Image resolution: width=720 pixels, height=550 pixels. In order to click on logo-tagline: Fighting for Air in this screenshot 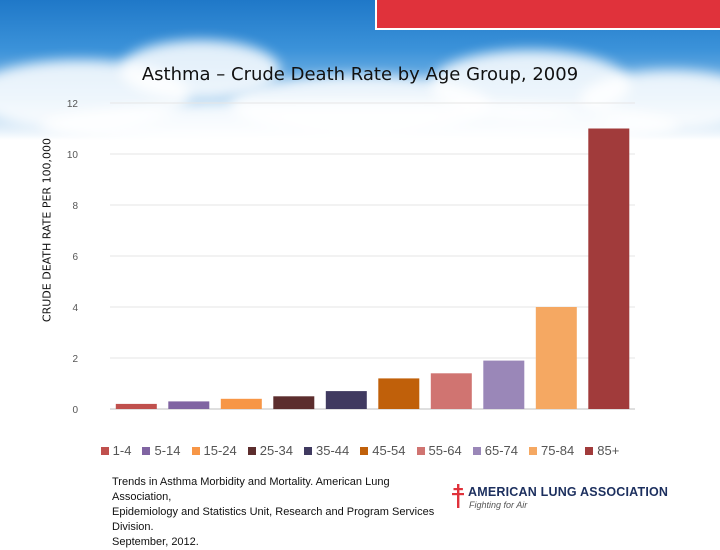, I will do `click(498, 505)`.